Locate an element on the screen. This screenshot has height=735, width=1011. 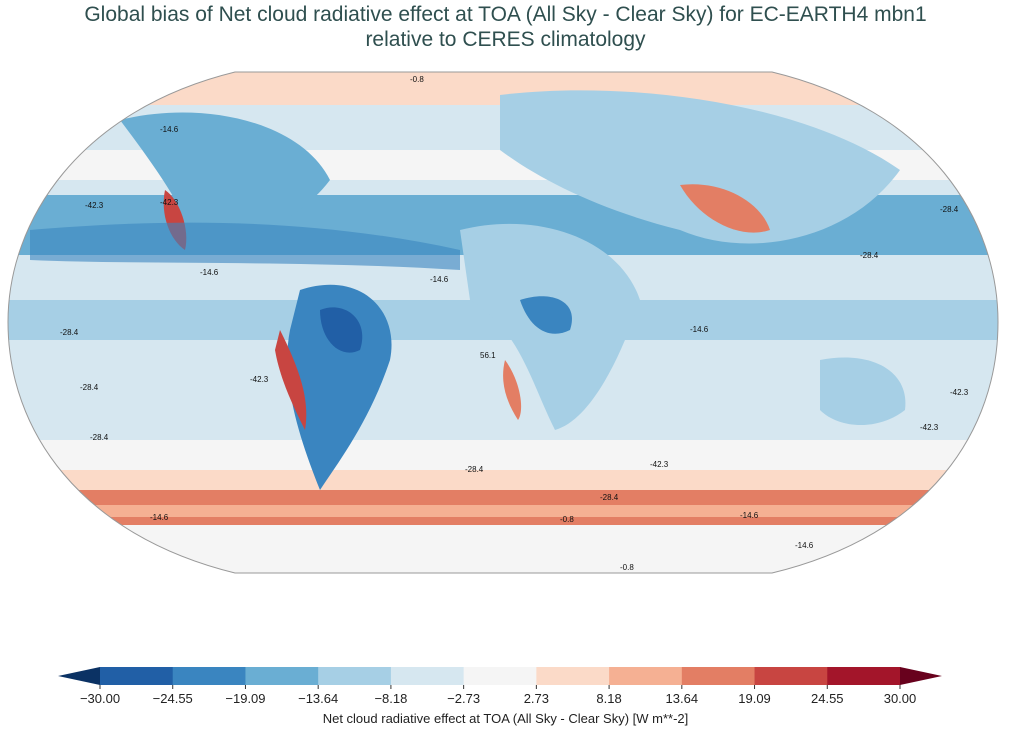
colorbar-tick-label: 8.18 is located at coordinates (609, 698).